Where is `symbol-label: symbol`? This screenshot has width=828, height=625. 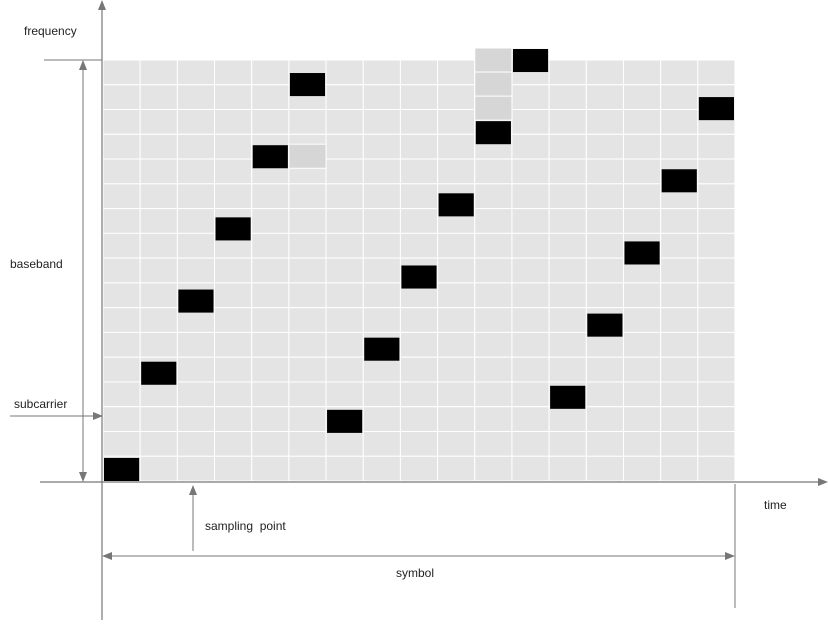
symbol-label: symbol is located at coordinates (415, 573).